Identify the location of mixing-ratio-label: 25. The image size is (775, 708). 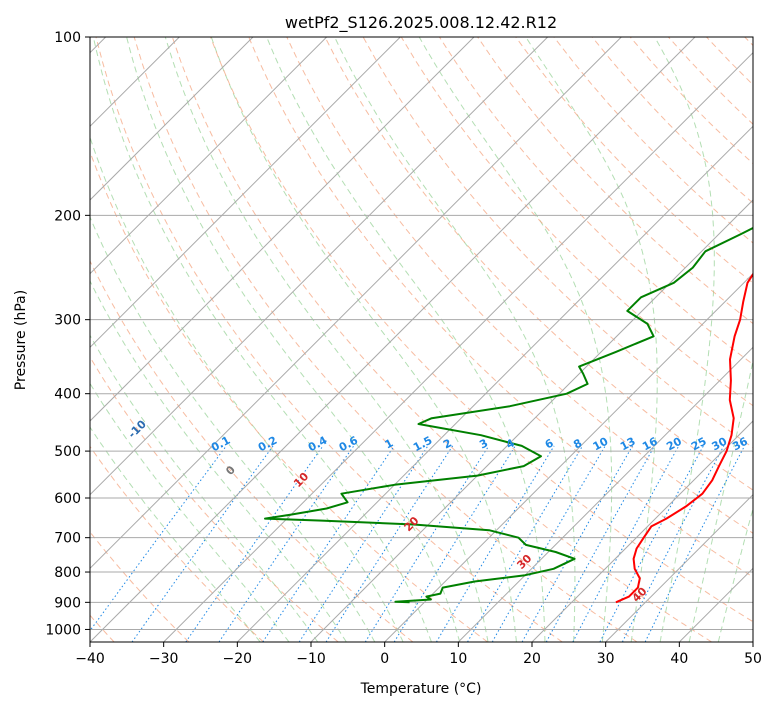
(699, 444).